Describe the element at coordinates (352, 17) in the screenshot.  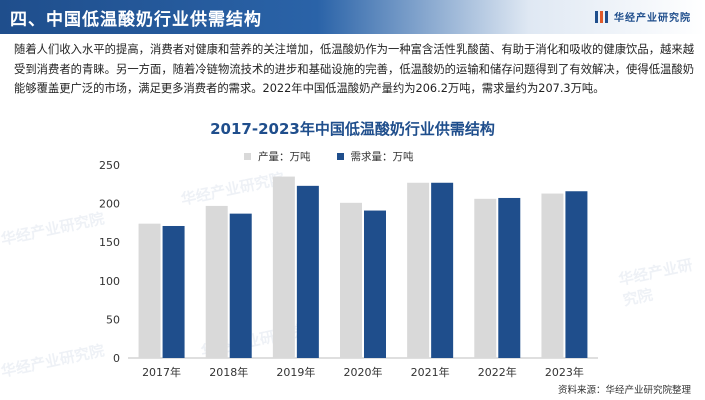
I see `header-bar: 四、中国低温酸奶行业供需结构 华经产业研究院` at that location.